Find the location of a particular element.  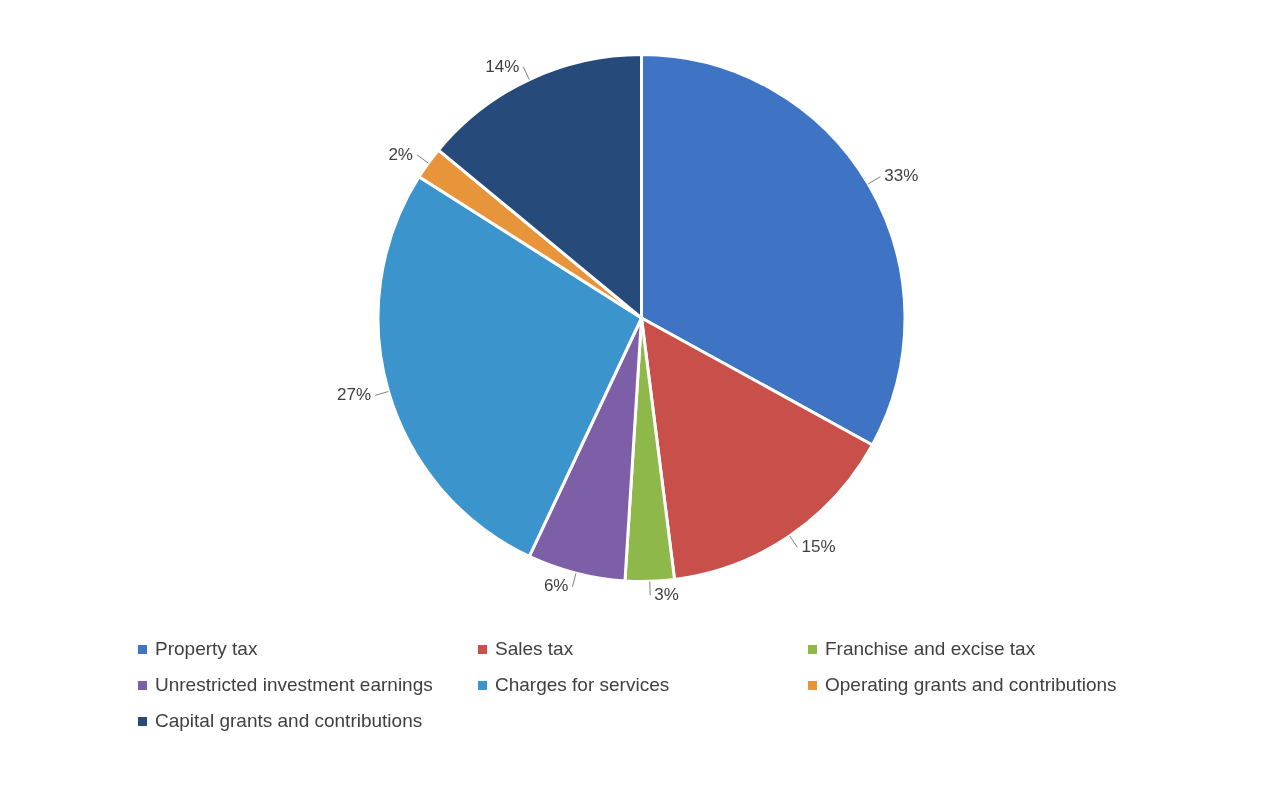

data-label: 2% is located at coordinates (400, 154).